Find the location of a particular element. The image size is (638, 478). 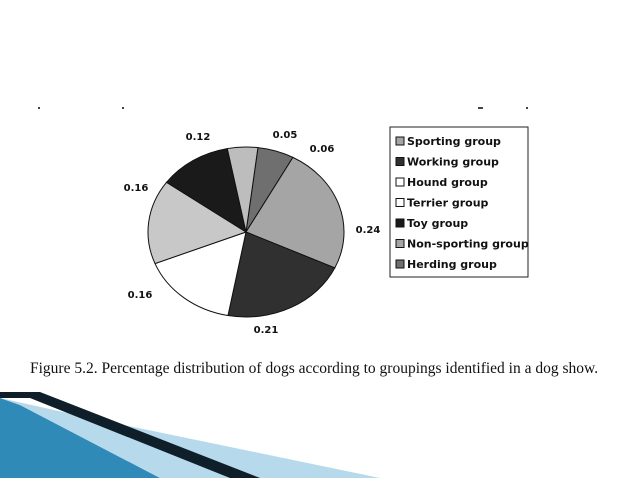

legend-swatch-herding-group is located at coordinates (400, 264).